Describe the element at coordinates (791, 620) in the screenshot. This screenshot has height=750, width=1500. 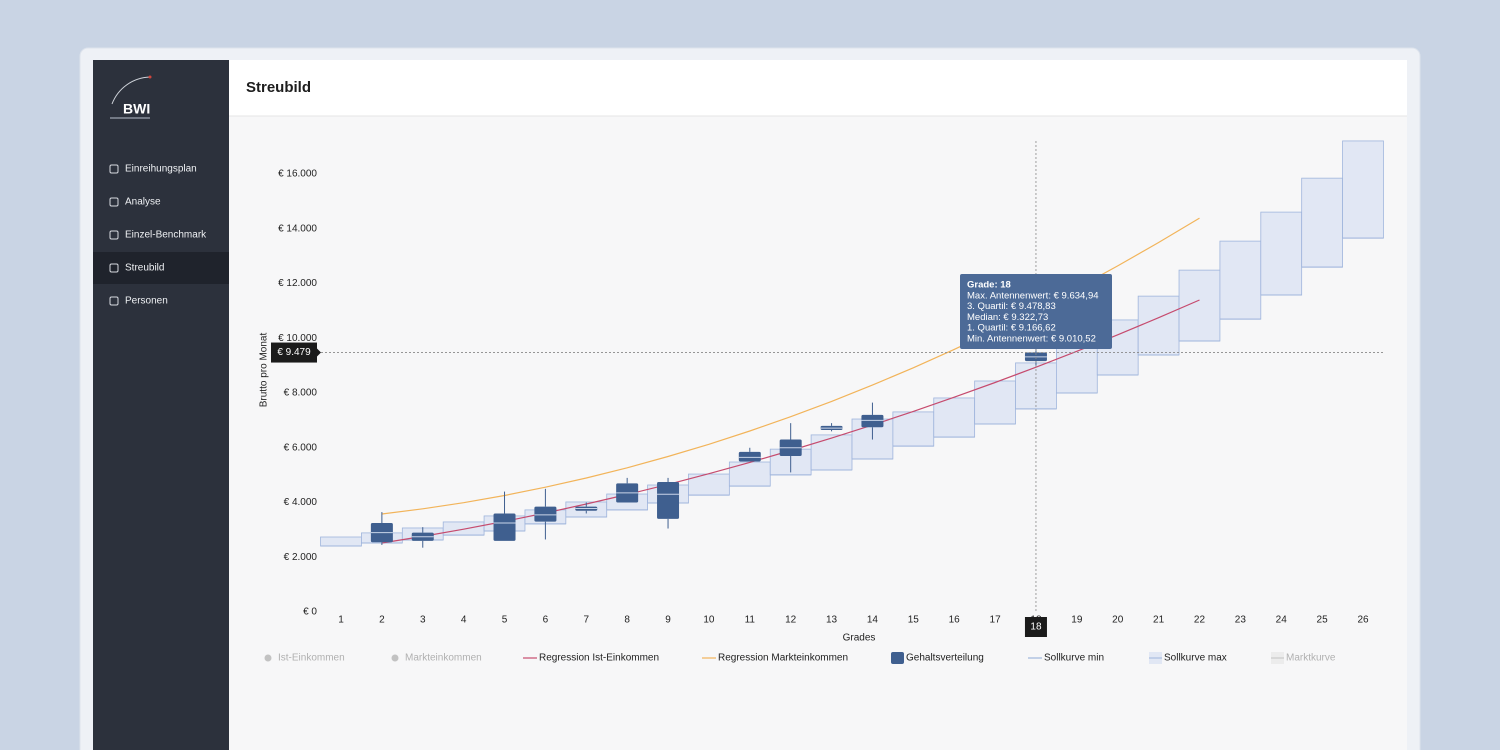
I see `x-tick-label: 12` at that location.